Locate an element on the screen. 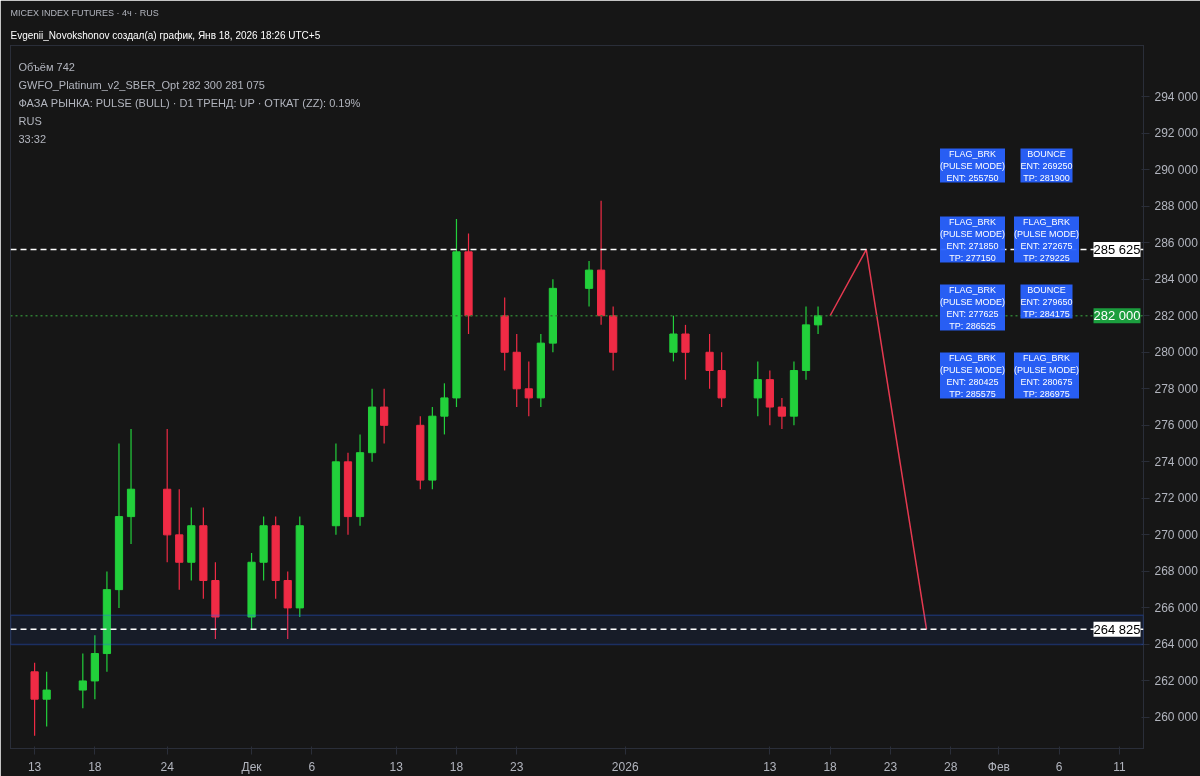 This screenshot has width=1200, height=776. y-tick-label: 268 000 is located at coordinates (1176, 571).